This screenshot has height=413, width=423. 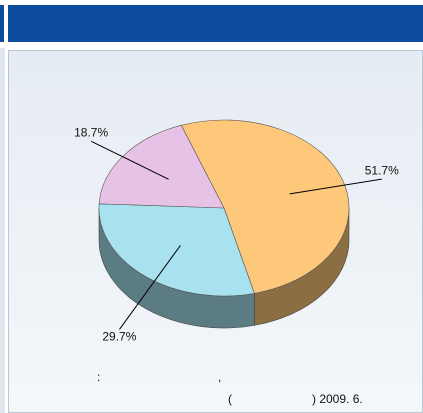 I want to click on data-label: 29.7%, so click(x=119, y=337).